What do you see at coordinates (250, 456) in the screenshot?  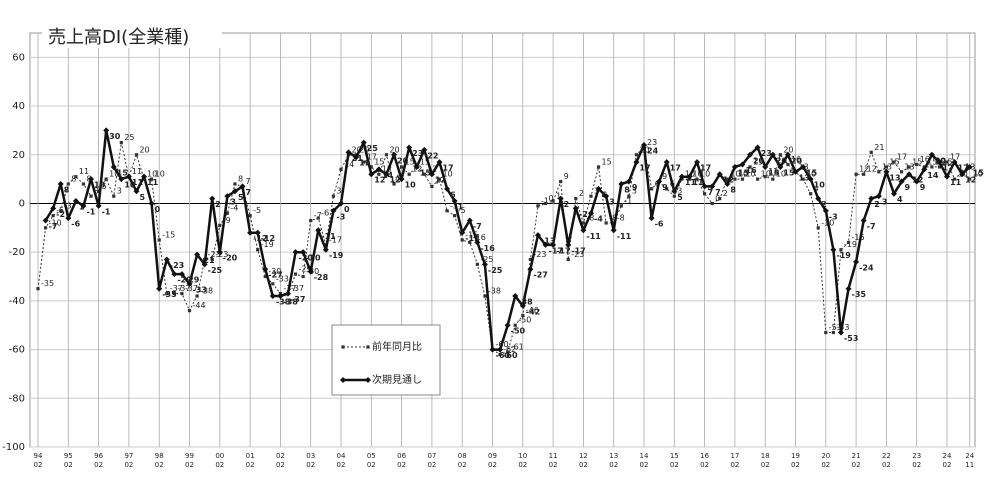 I see `x-tick-label: 01` at bounding box center [250, 456].